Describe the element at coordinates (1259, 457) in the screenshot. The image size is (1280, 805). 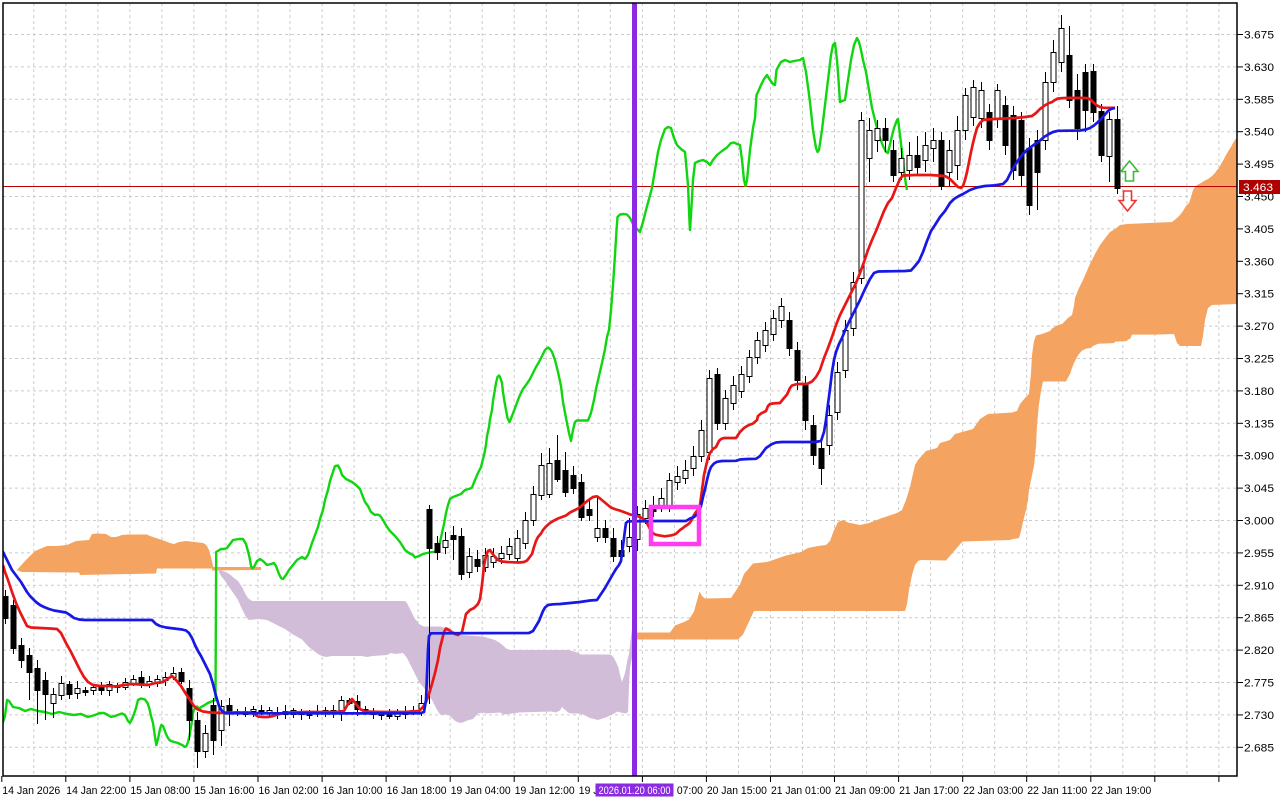
I see `svg-text: 3.090` at that location.